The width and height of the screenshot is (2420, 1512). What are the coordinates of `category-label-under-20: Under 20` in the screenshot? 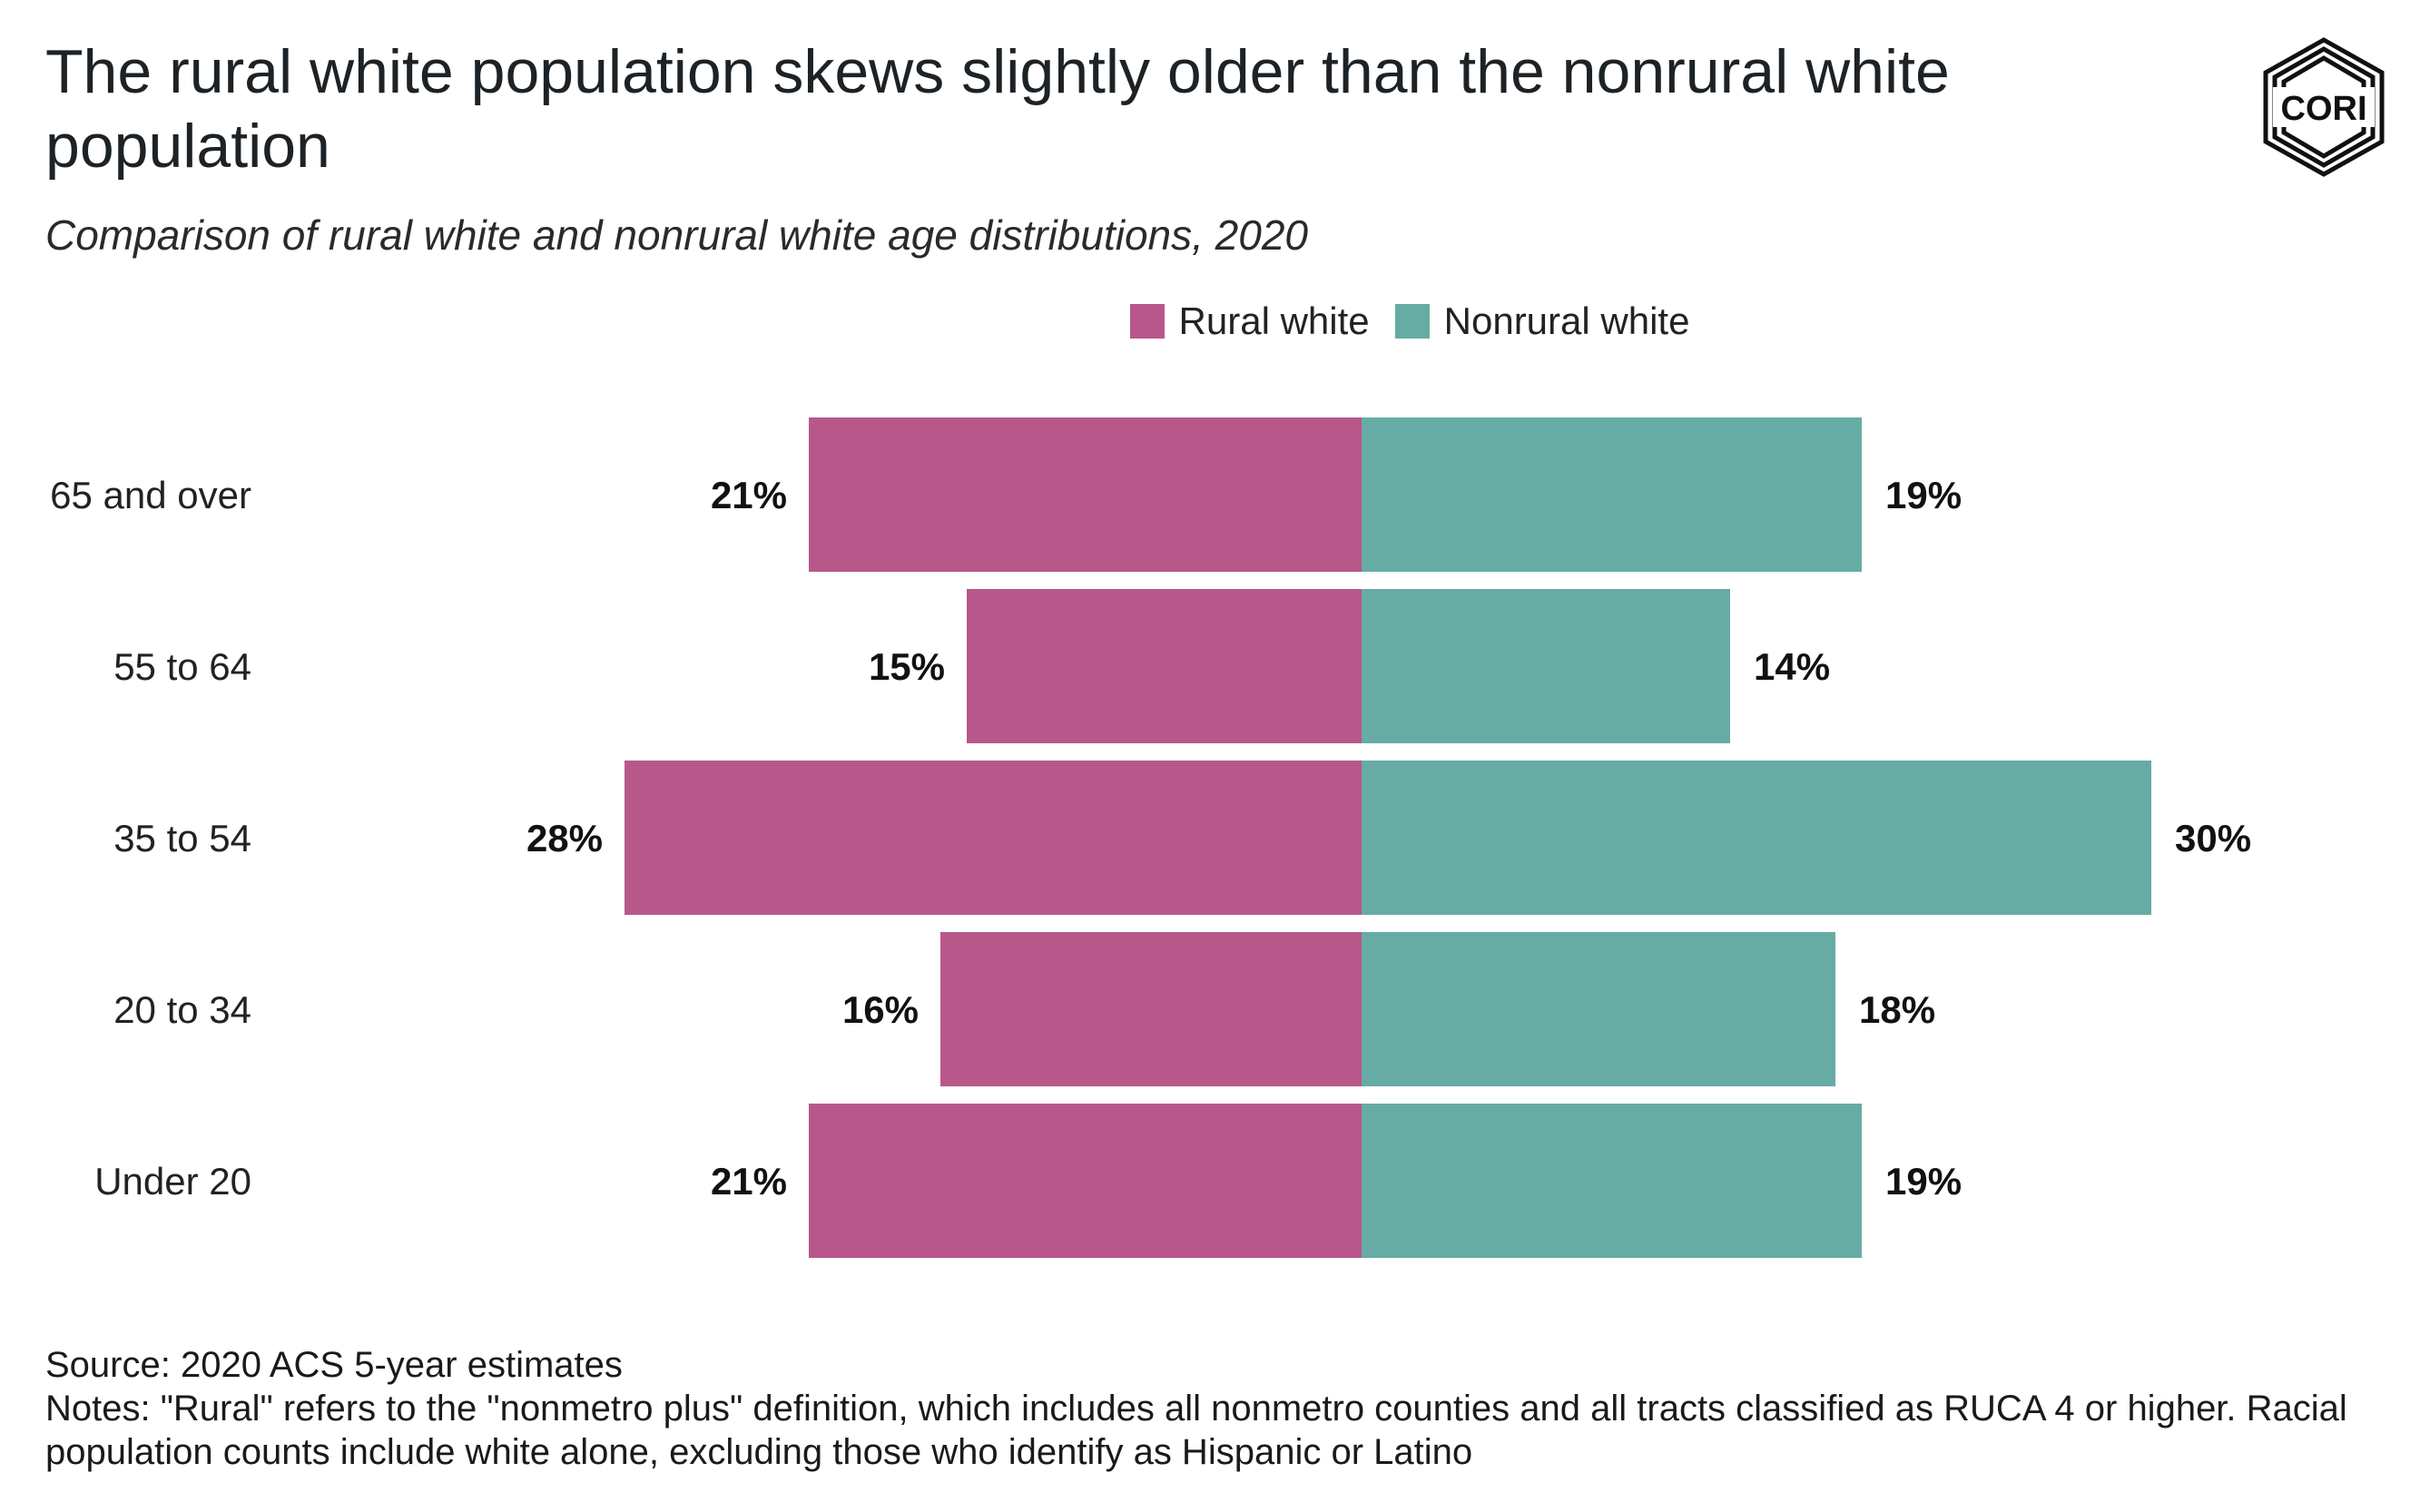 It's located at (173, 1181).